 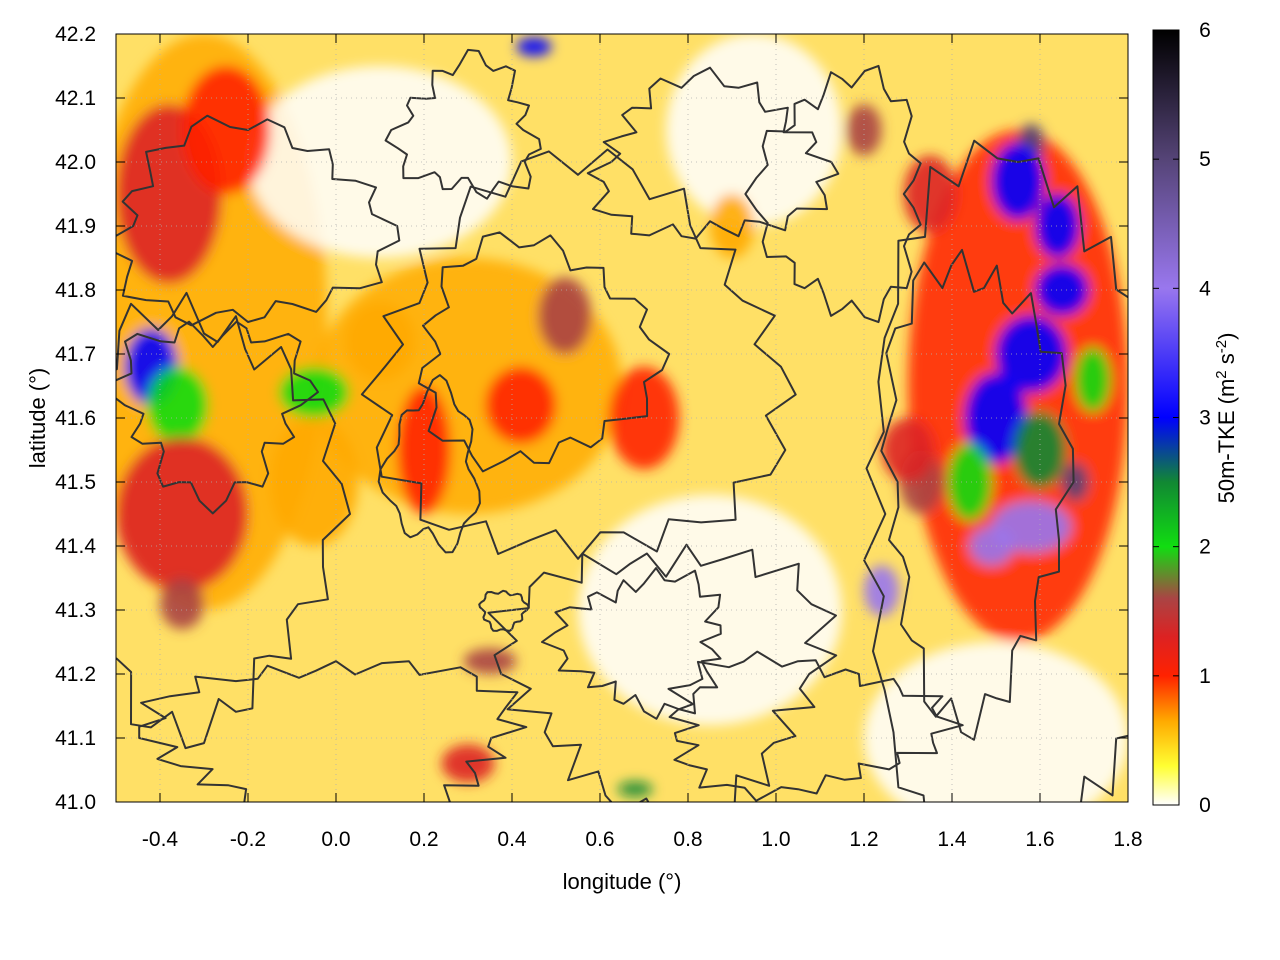 What do you see at coordinates (1039, 839) in the screenshot?
I see `x-tick-label: 1.6` at bounding box center [1039, 839].